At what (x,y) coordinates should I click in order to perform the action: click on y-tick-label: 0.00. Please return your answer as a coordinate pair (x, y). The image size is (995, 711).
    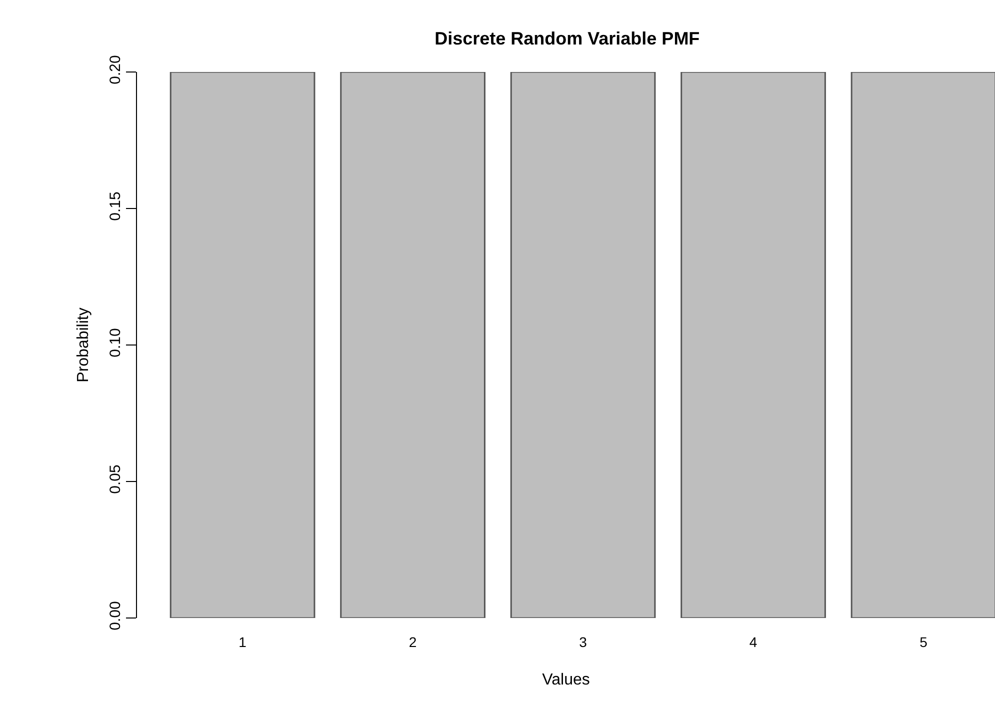
    Looking at the image, I should click on (115, 615).